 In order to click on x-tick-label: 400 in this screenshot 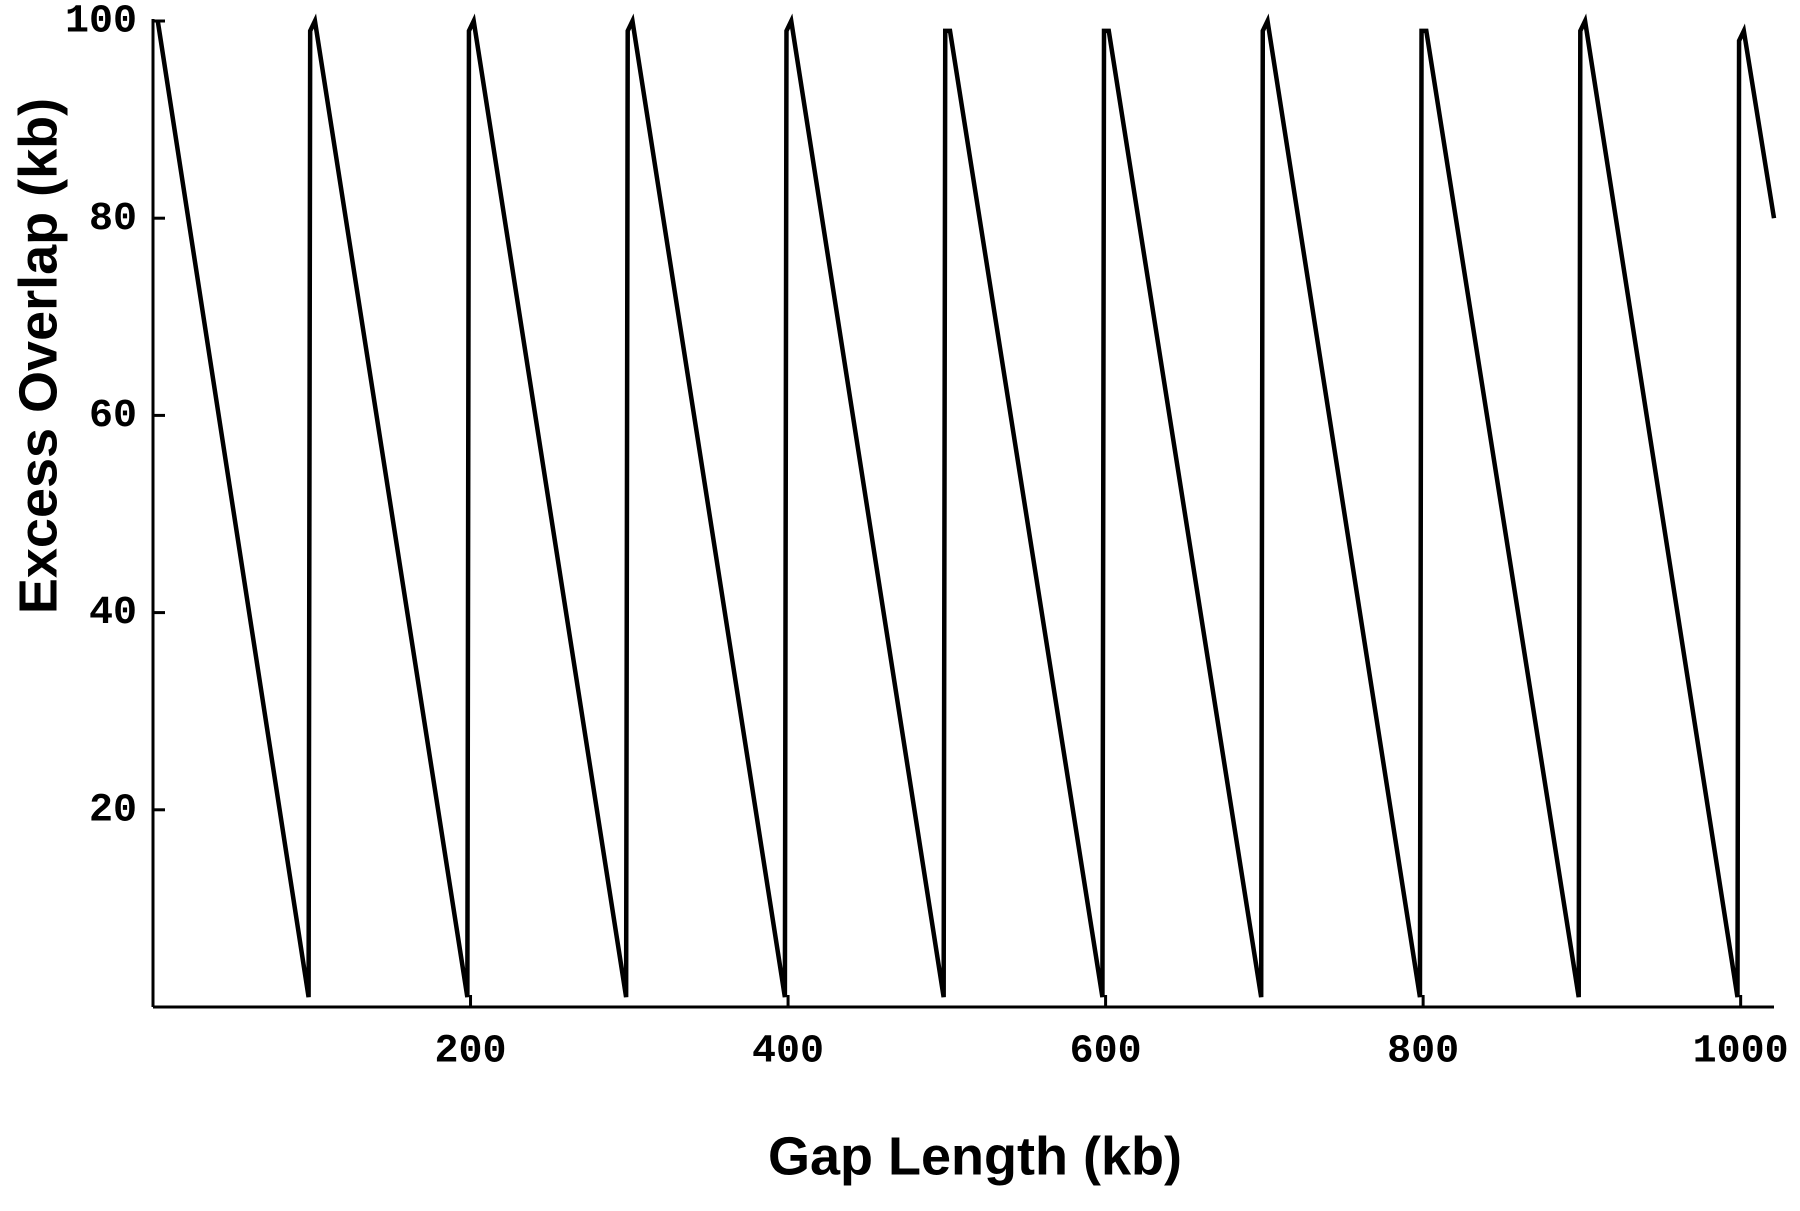, I will do `click(788, 1052)`.